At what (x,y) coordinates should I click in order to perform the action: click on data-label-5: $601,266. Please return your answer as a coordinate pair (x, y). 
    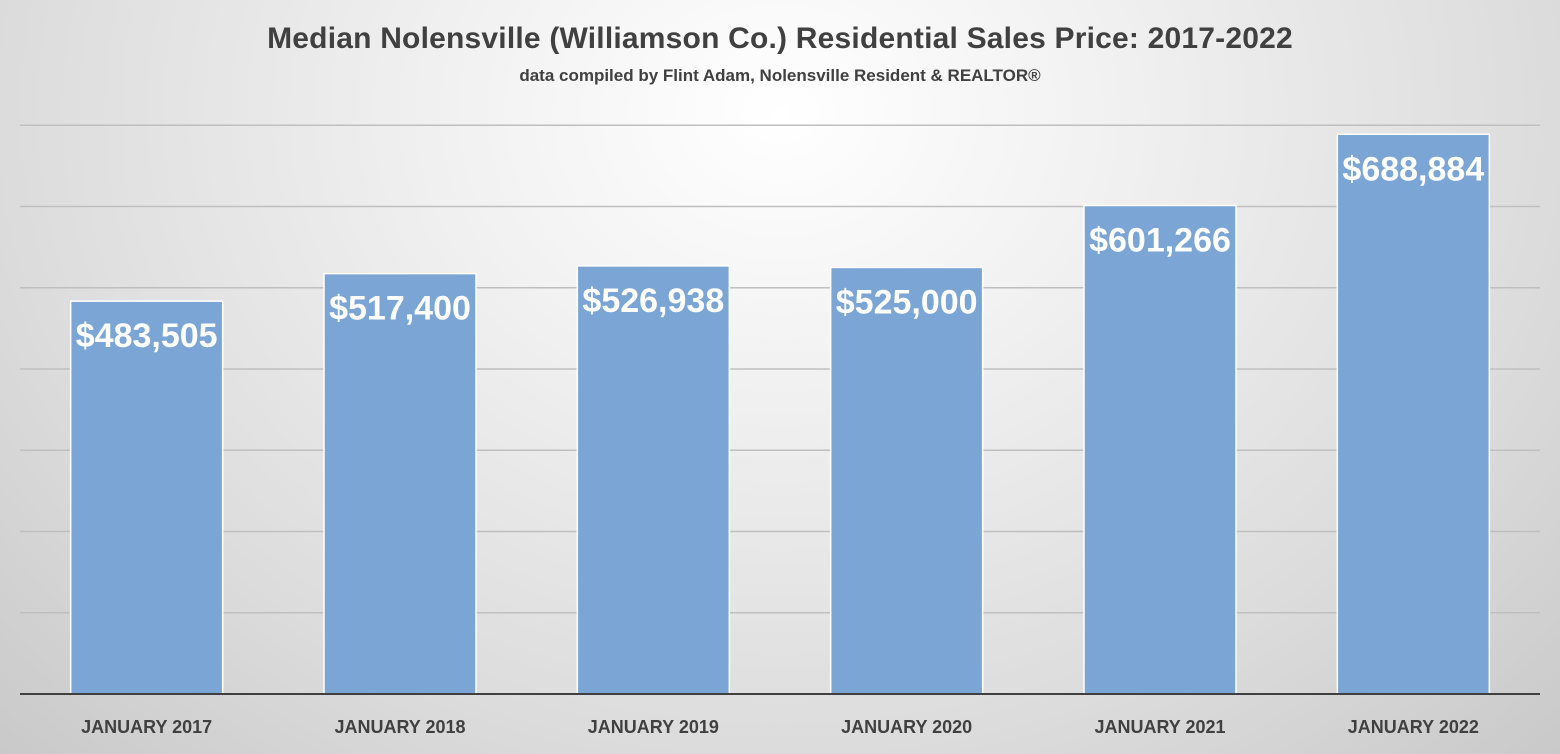
    Looking at the image, I should click on (1160, 240).